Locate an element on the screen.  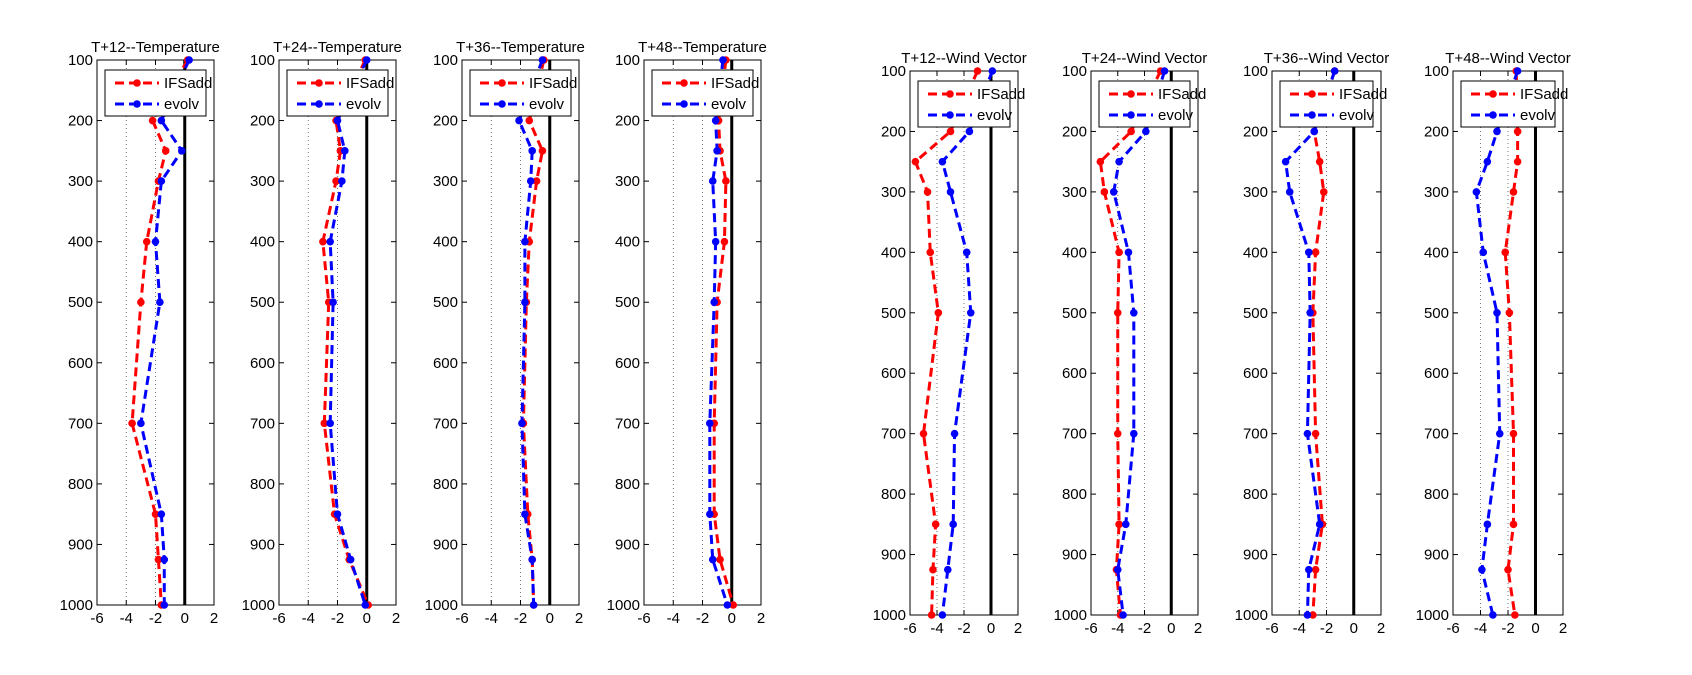
y-tick-label: 600 is located at coordinates (627, 363).